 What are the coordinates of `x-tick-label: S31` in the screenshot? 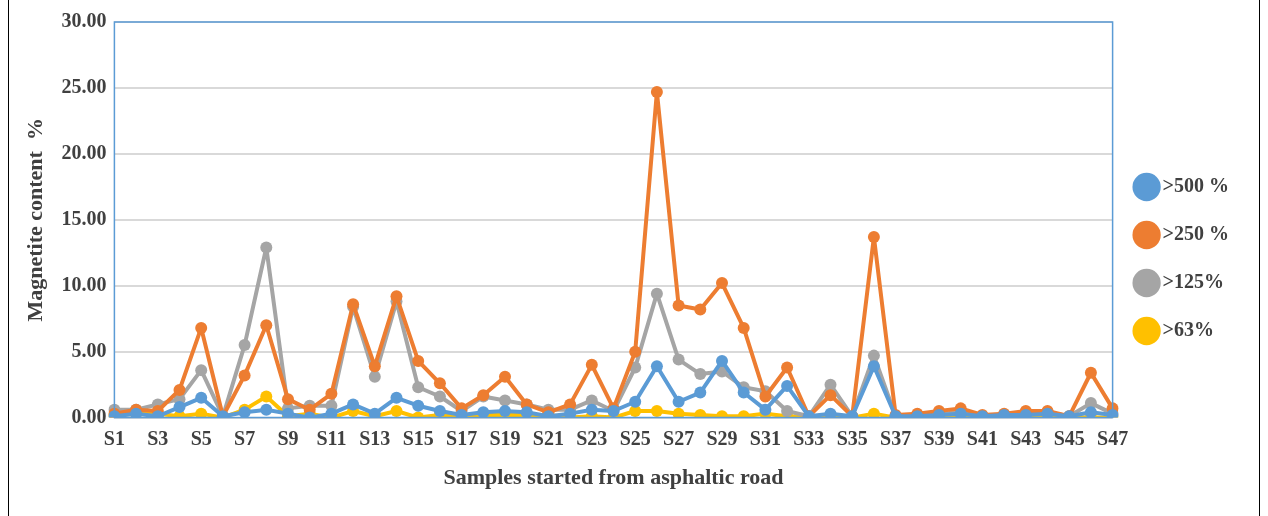 It's located at (765, 437).